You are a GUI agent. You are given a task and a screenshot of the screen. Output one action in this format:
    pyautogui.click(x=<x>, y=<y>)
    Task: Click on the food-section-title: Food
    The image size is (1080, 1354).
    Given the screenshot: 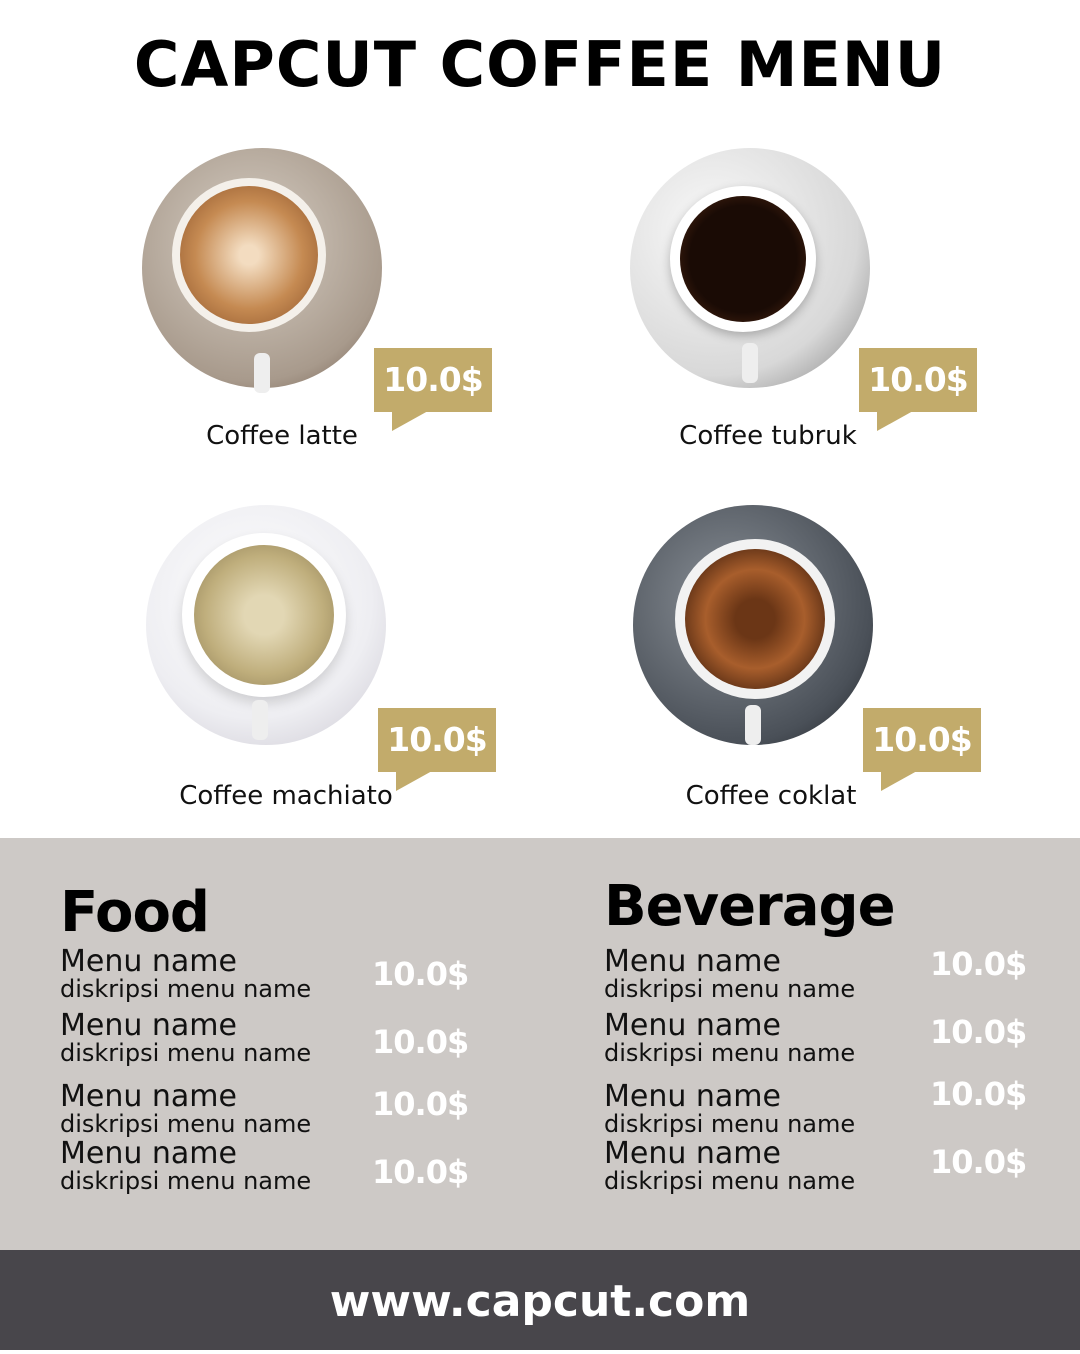 What is the action you would take?
    pyautogui.click(x=135, y=912)
    